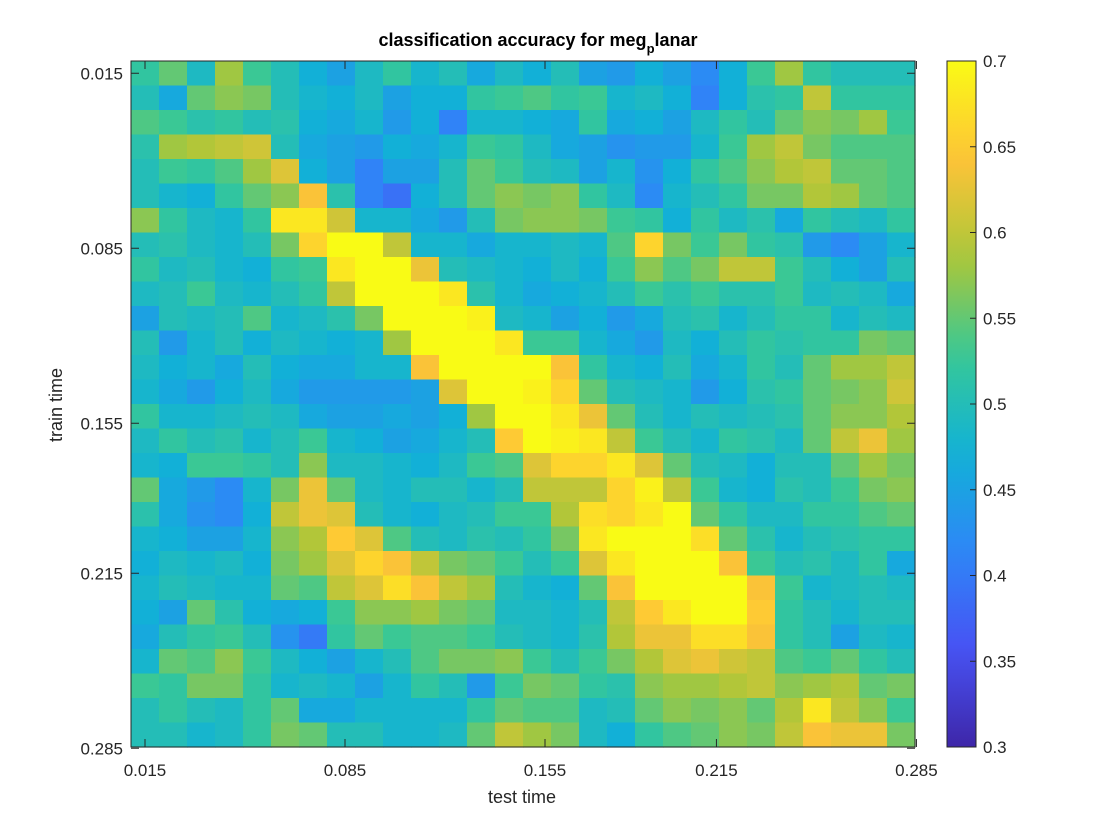  I want to click on colorbar-ticks: 0.3 0.35 0.4 0.45 0.5 0.55 0.6 0.65 0.7, so click(993, 404).